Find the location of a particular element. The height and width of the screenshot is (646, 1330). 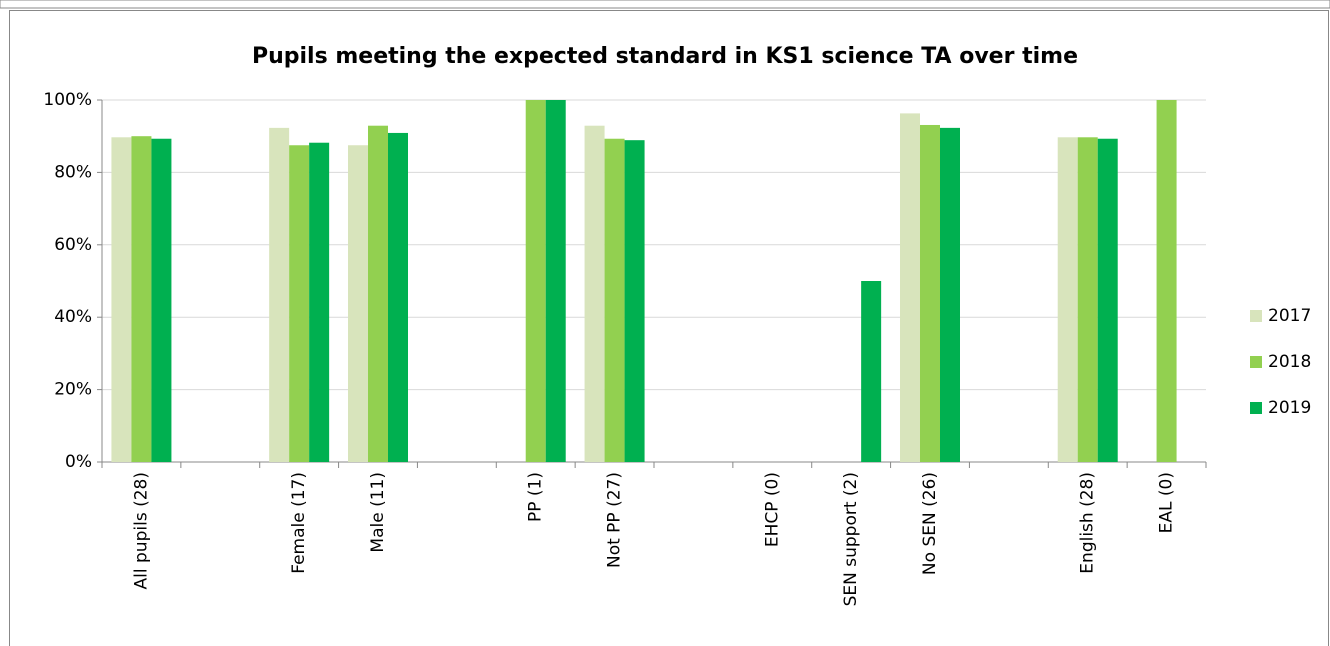

x-tick-label: English (28) is located at coordinates (1088, 523).